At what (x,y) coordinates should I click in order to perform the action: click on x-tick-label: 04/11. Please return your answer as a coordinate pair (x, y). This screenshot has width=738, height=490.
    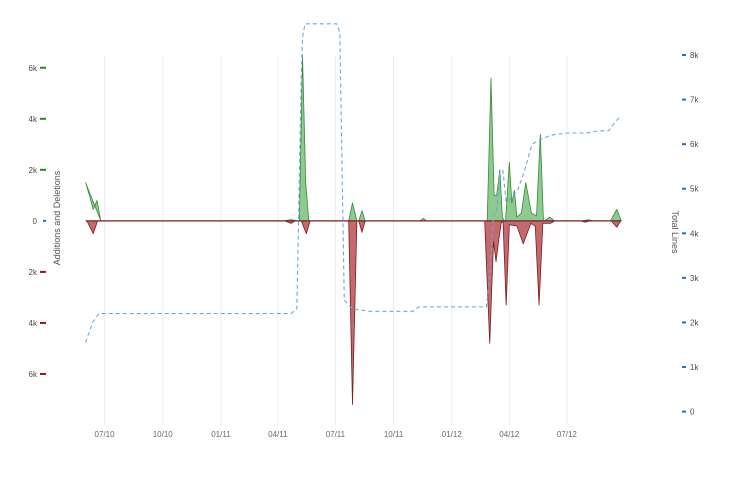
    Looking at the image, I should click on (278, 434).